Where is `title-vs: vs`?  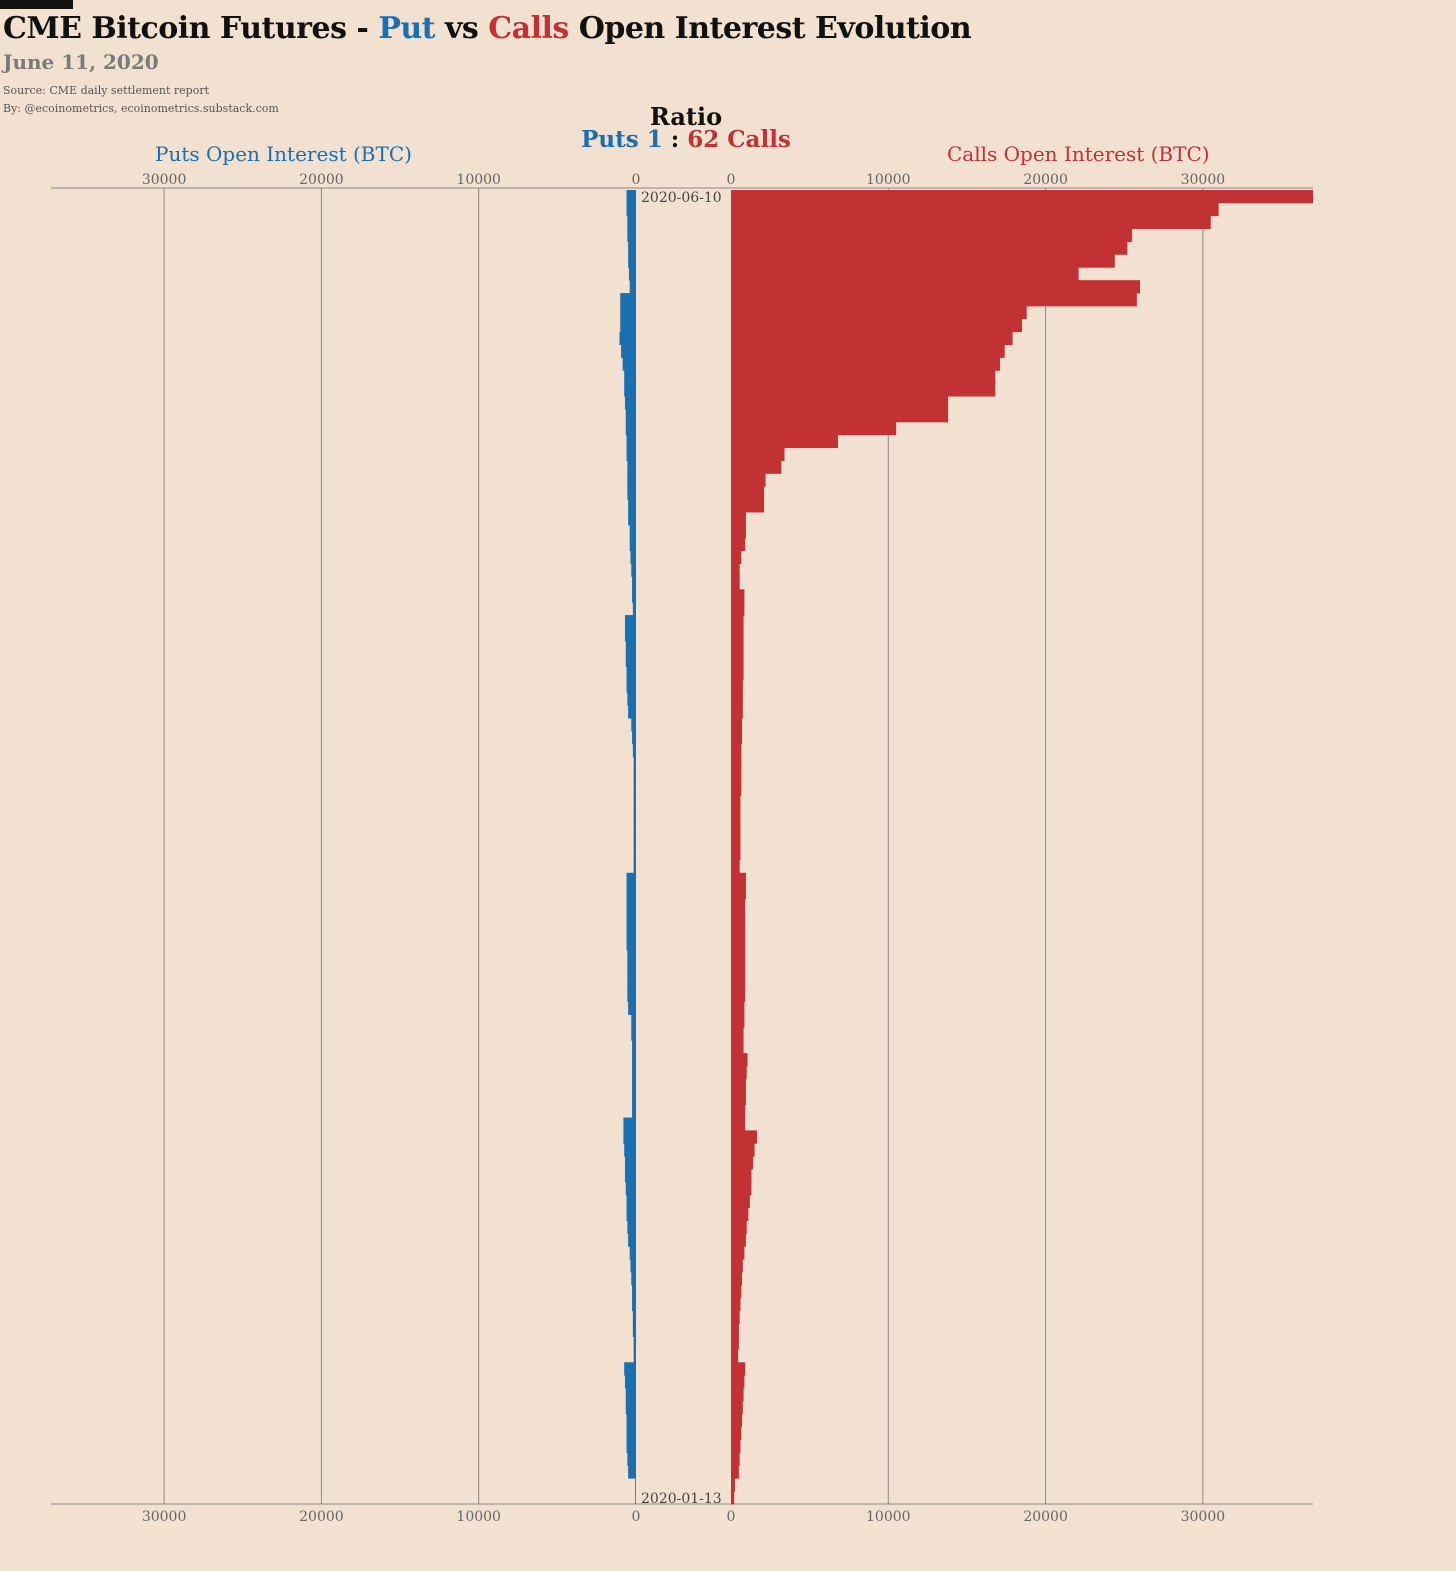 title-vs: vs is located at coordinates (462, 28).